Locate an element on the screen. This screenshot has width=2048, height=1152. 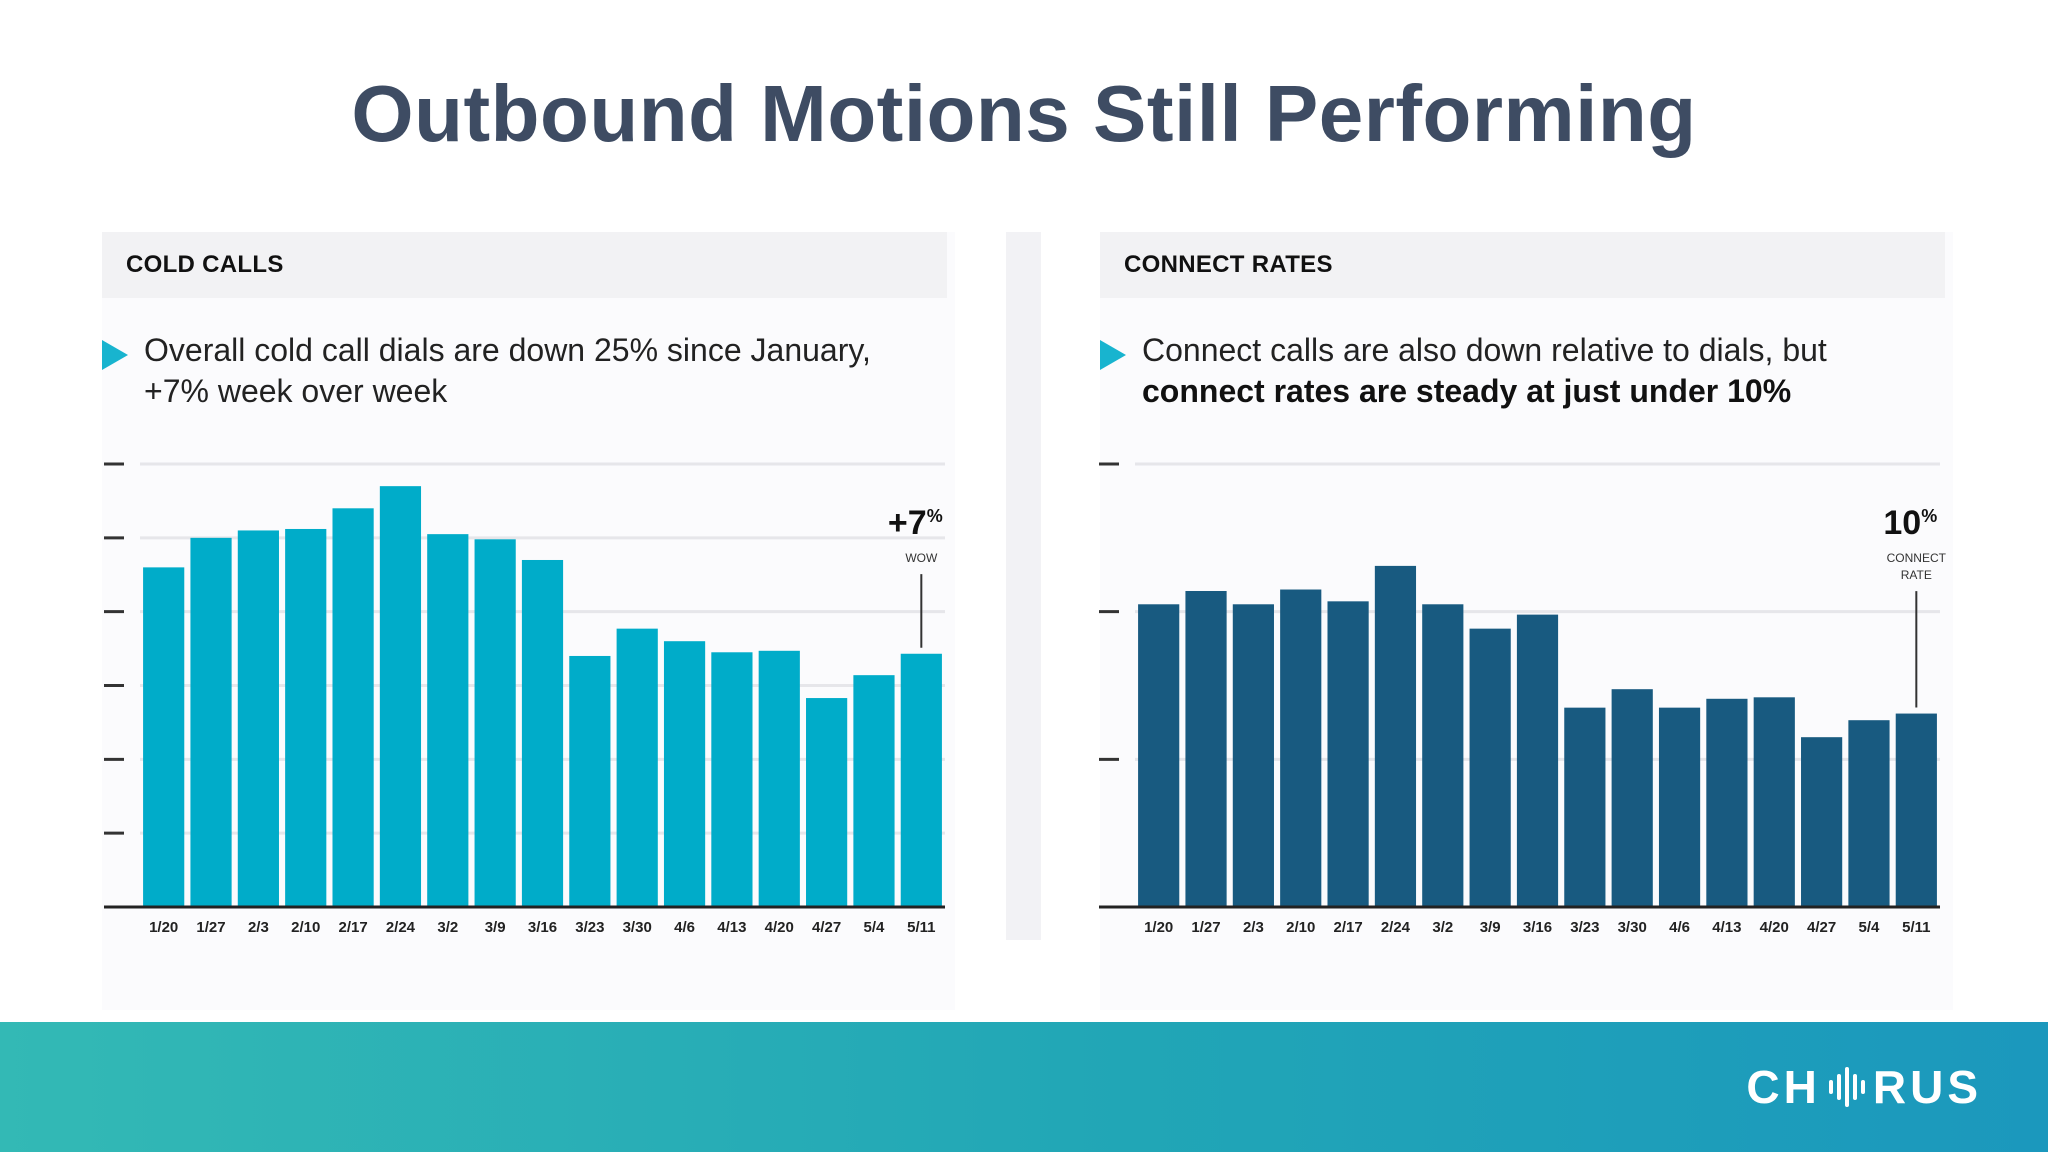
chorus-logo: CH RUS is located at coordinates (1864, 1087).